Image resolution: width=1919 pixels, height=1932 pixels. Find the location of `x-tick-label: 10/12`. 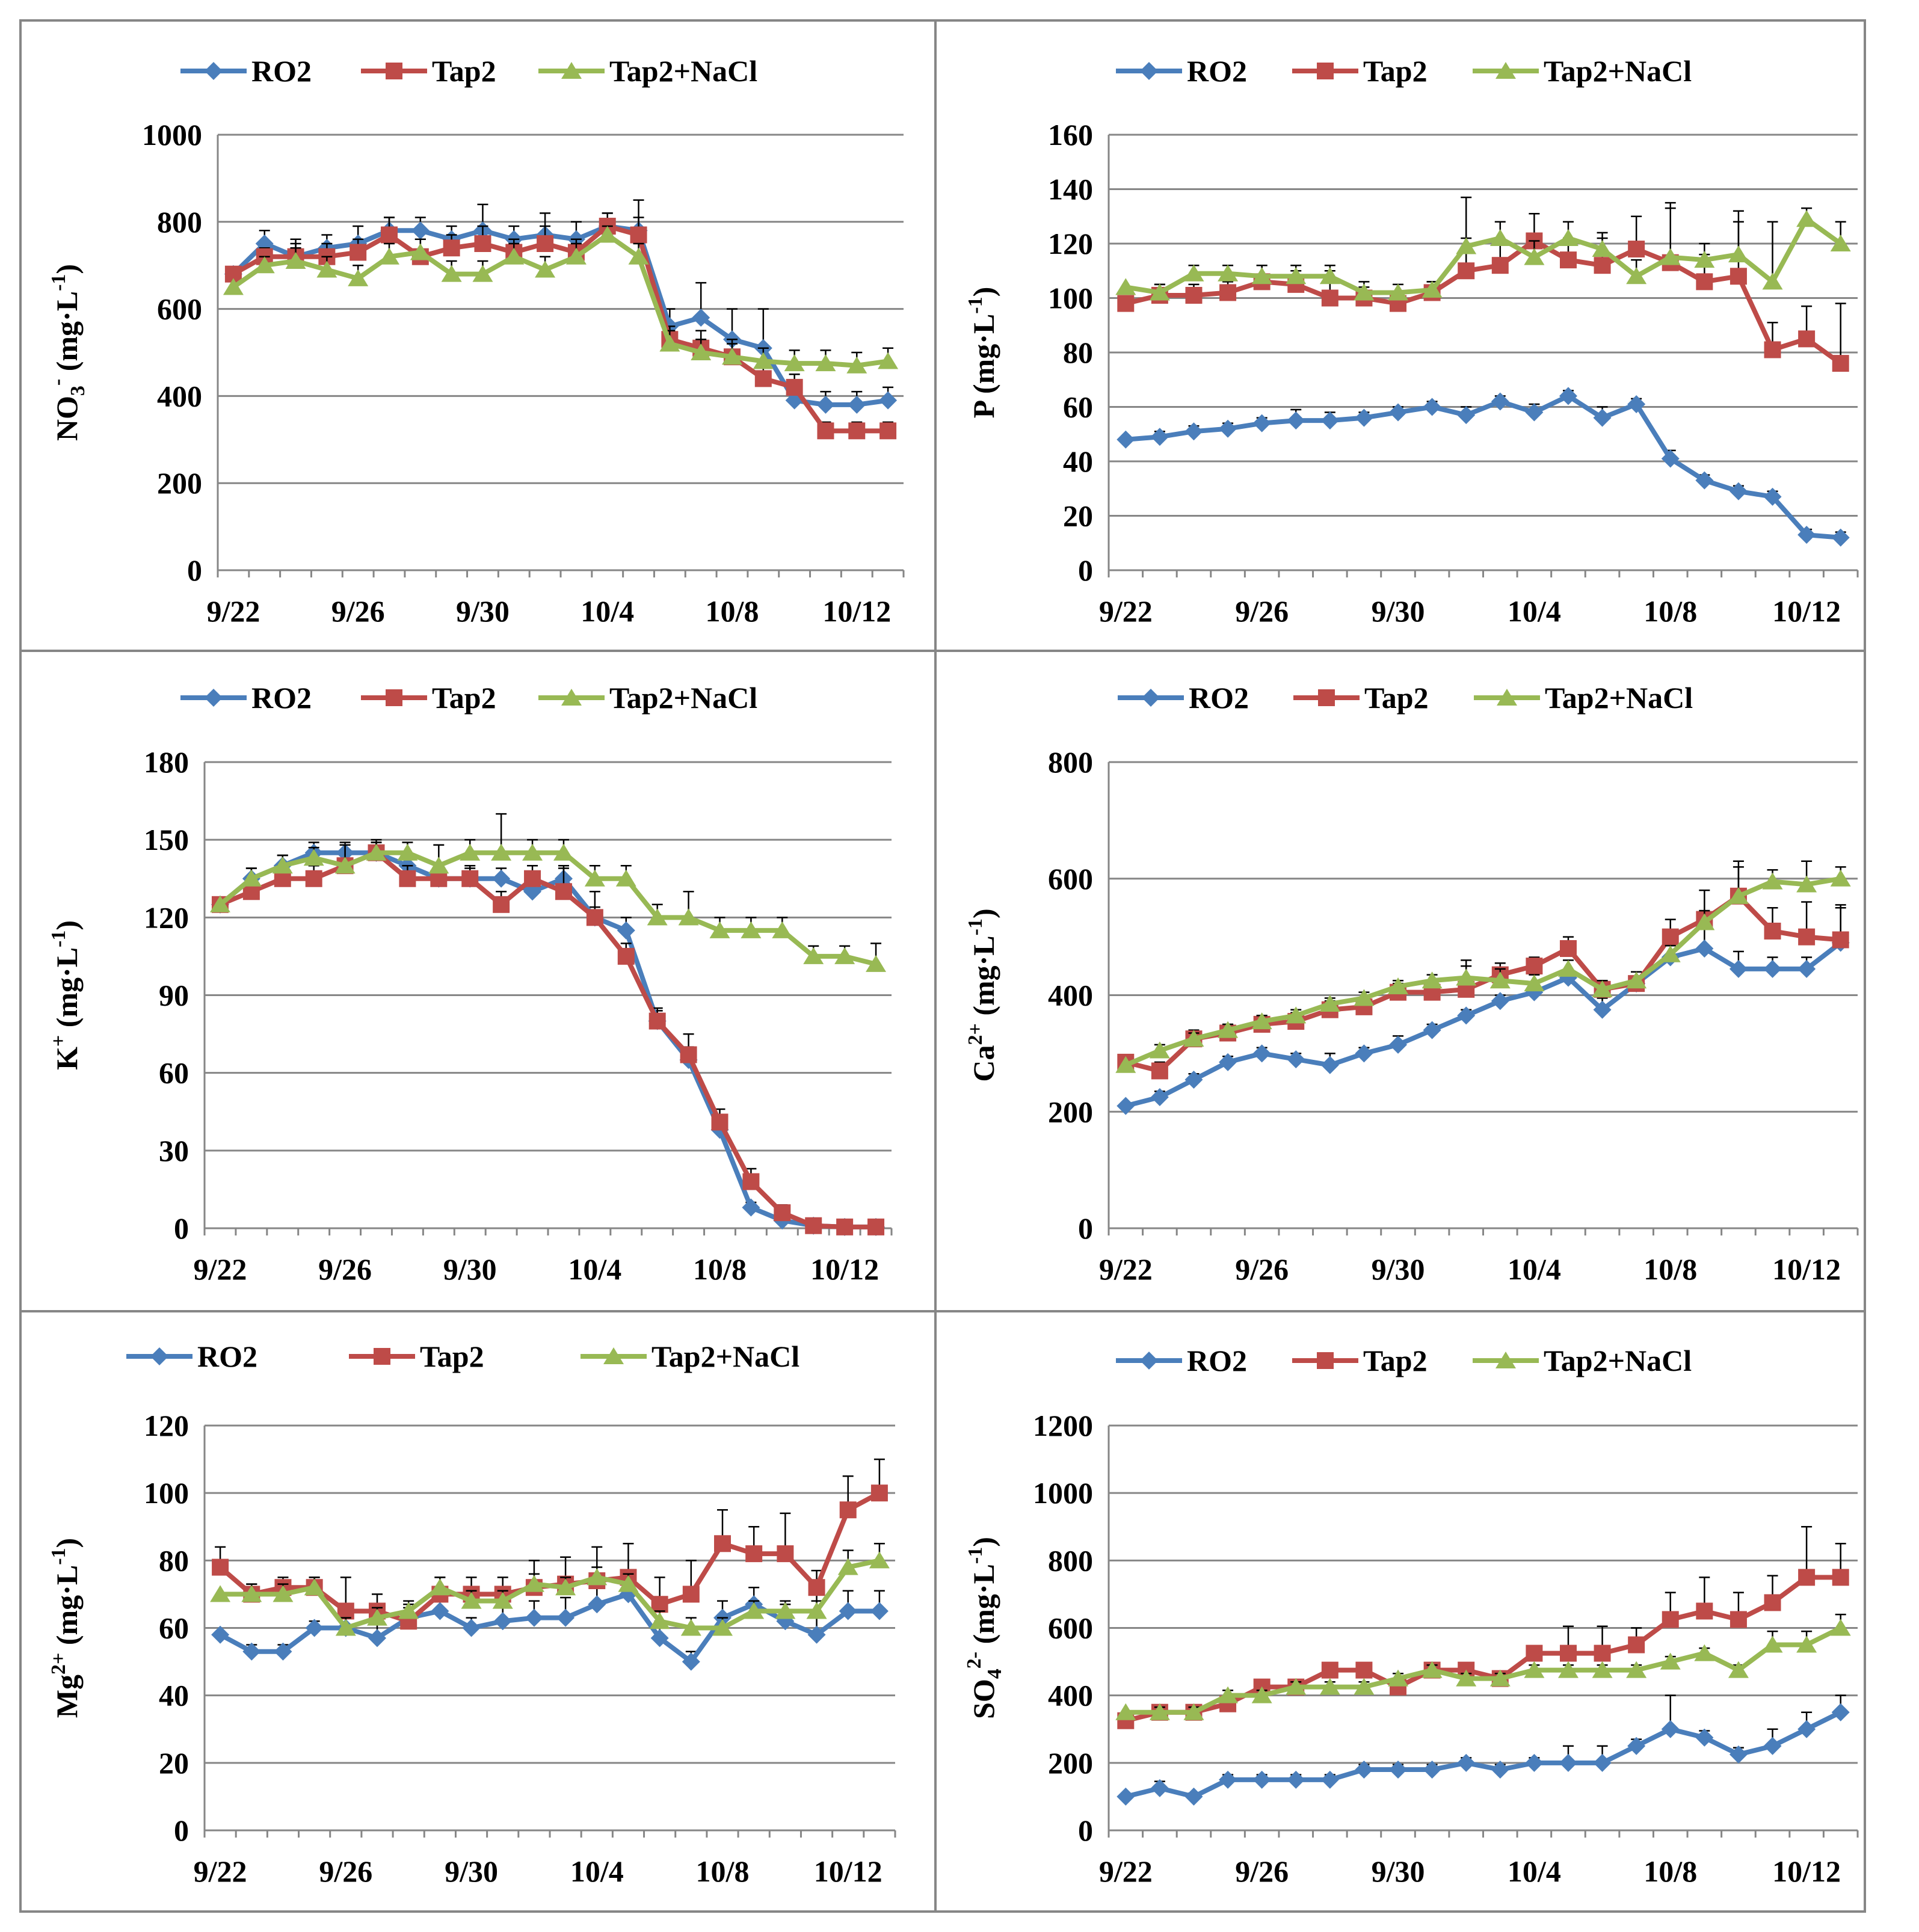

x-tick-label: 10/12 is located at coordinates (1806, 1871).